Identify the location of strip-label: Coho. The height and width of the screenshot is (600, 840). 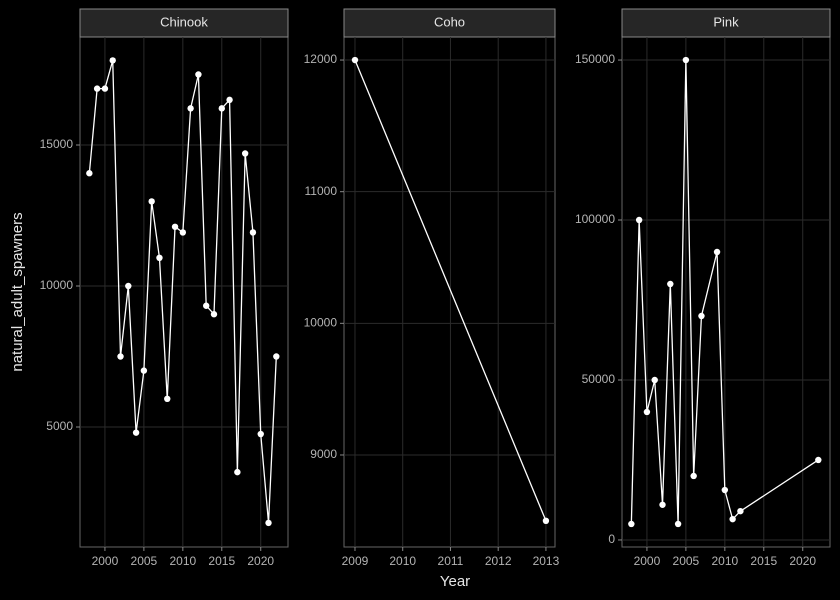
(449, 21).